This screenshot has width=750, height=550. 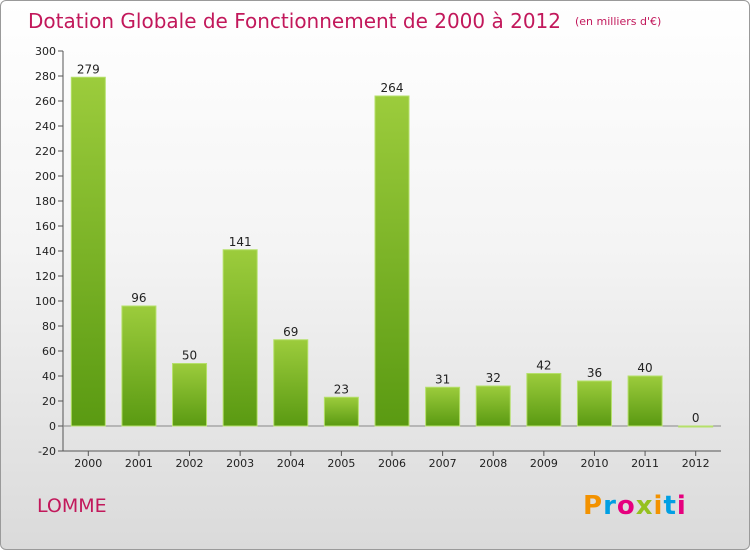 What do you see at coordinates (45, 76) in the screenshot?
I see `y-tick-label: 280` at bounding box center [45, 76].